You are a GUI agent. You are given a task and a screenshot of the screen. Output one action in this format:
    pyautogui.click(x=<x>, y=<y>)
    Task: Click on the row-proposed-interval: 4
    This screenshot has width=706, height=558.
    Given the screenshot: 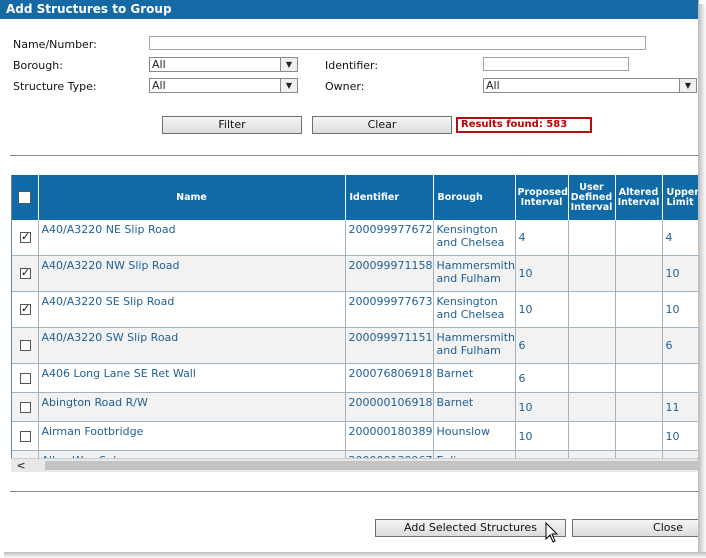 What is the action you would take?
    pyautogui.click(x=542, y=238)
    